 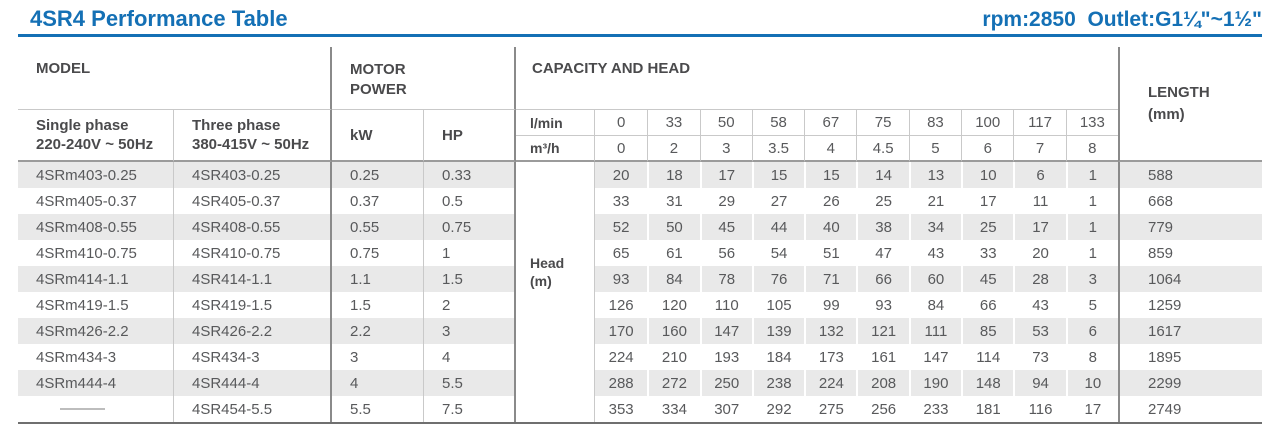 What do you see at coordinates (253, 201) in the screenshot?
I see `model-three-cell: 4SR405-0.37` at bounding box center [253, 201].